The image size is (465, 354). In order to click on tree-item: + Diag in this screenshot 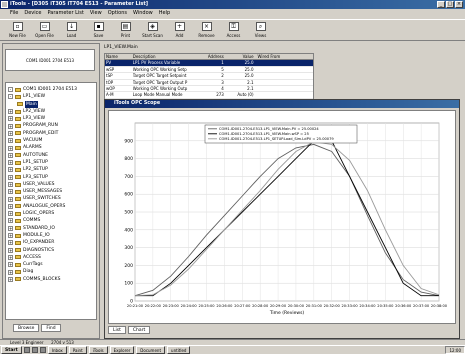, I will do `click(51, 271)`.